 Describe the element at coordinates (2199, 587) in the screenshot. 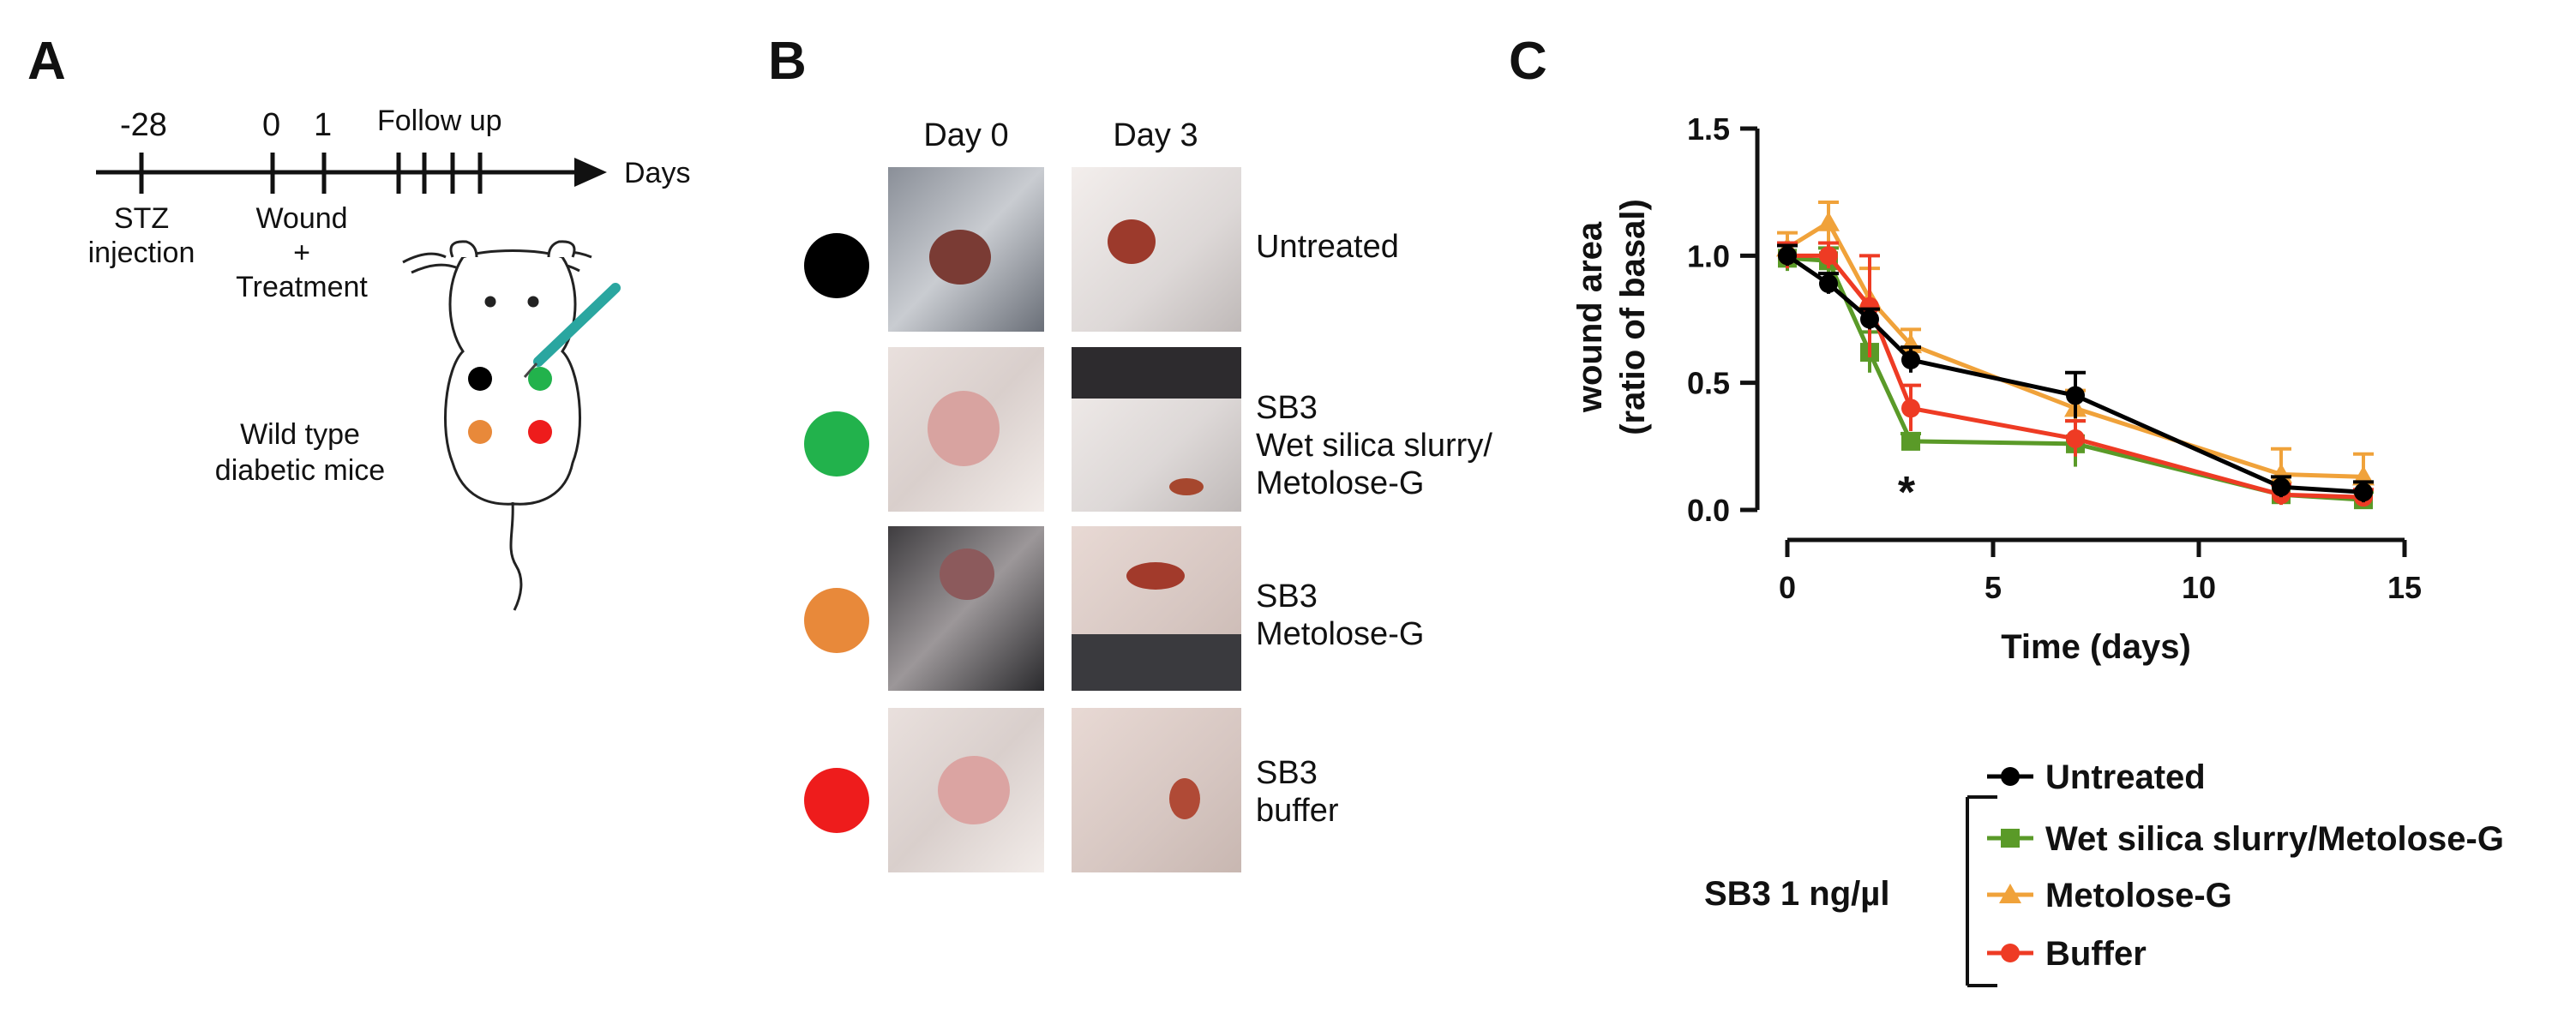

I see `x-tick-label: 10` at that location.